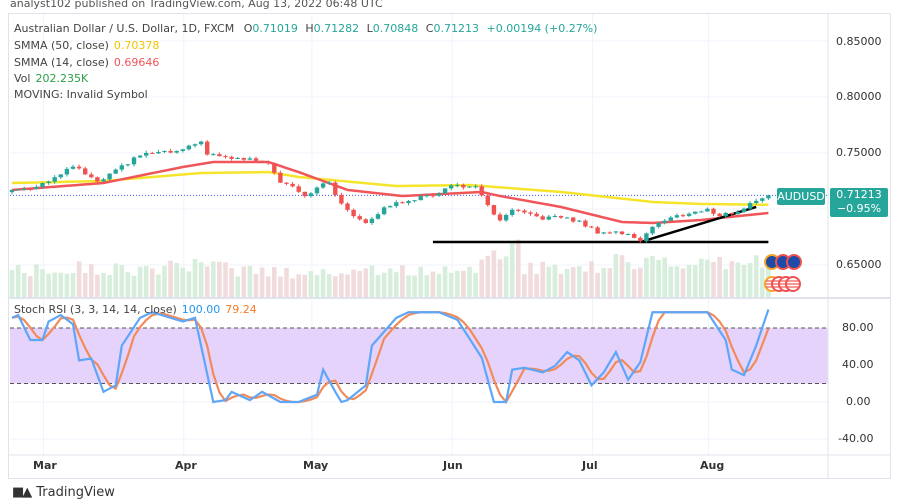  I want to click on smma14-legend: SMMA (14, close) 0.69646, so click(86, 62).